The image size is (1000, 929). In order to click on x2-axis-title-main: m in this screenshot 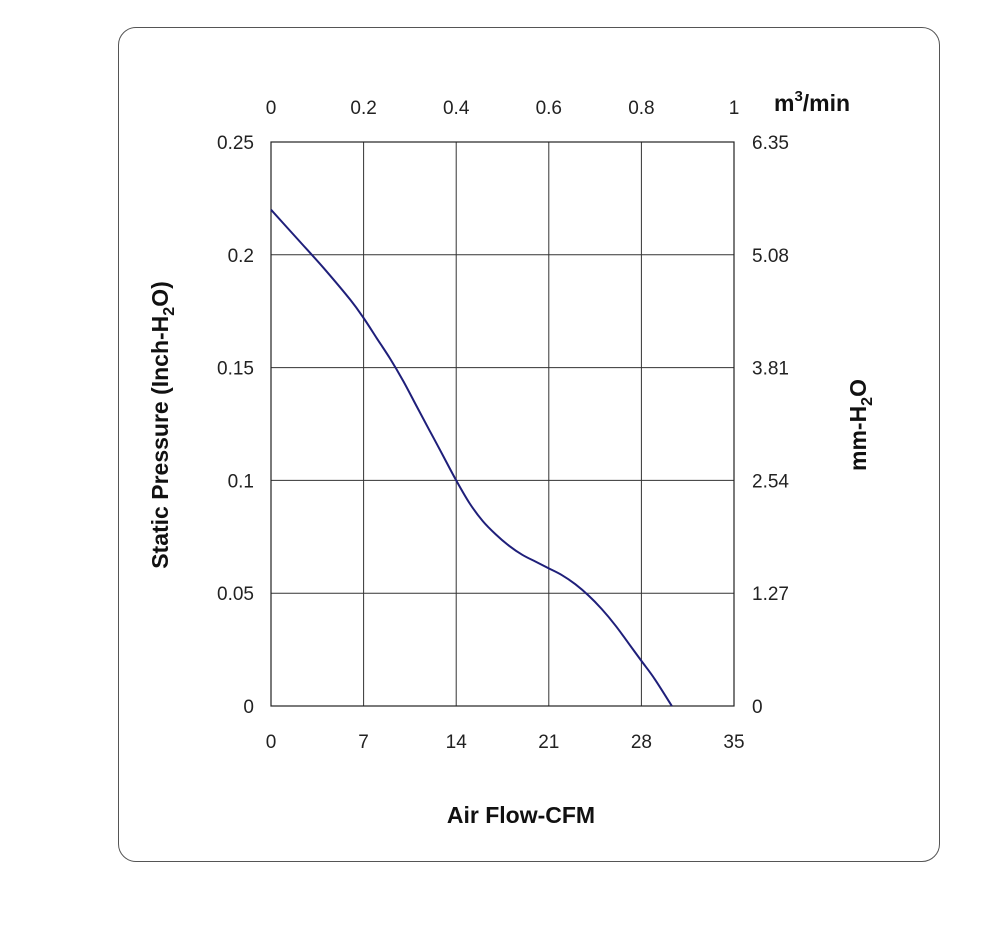, I will do `click(784, 103)`.